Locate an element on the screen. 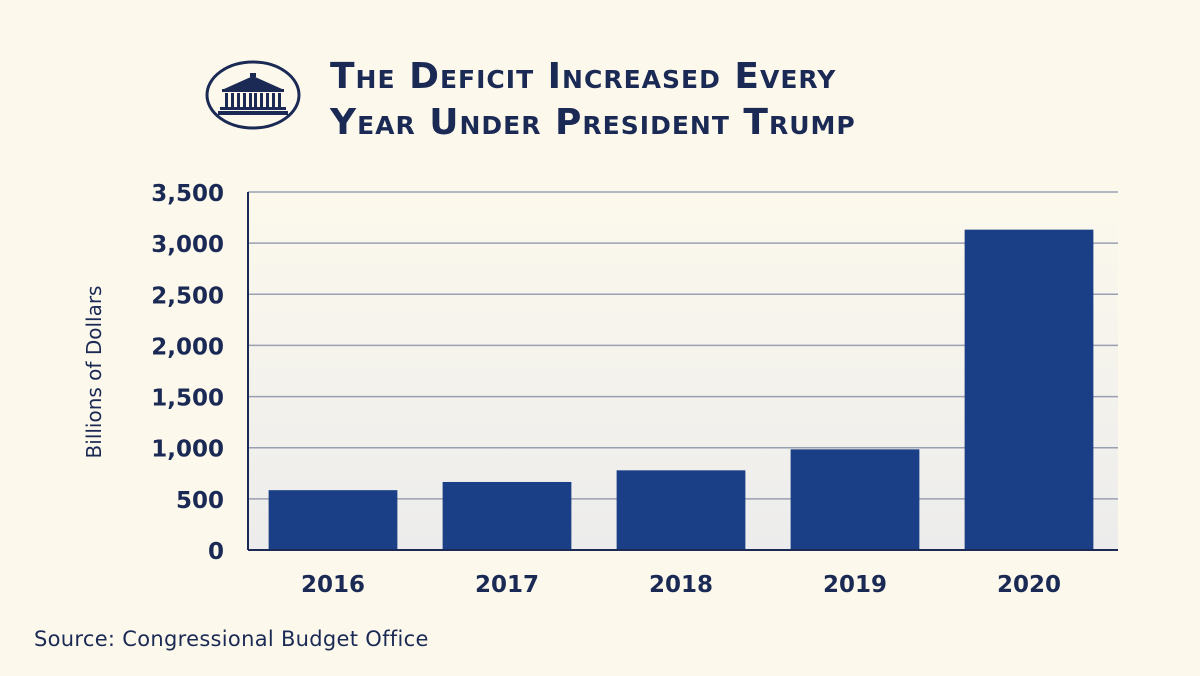 This screenshot has width=1200, height=676. y-tick-label: 1,000 is located at coordinates (187, 450).